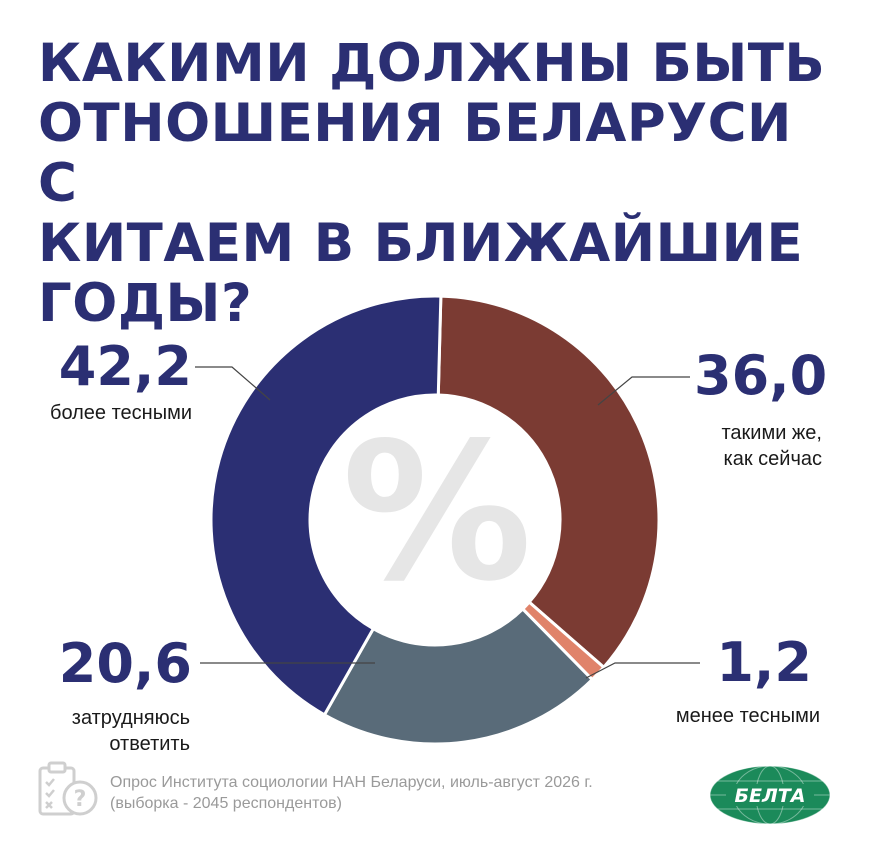 Image resolution: width=870 pixels, height=844 pixels. I want to click on caption-less-close: менее тесными, so click(747, 716).